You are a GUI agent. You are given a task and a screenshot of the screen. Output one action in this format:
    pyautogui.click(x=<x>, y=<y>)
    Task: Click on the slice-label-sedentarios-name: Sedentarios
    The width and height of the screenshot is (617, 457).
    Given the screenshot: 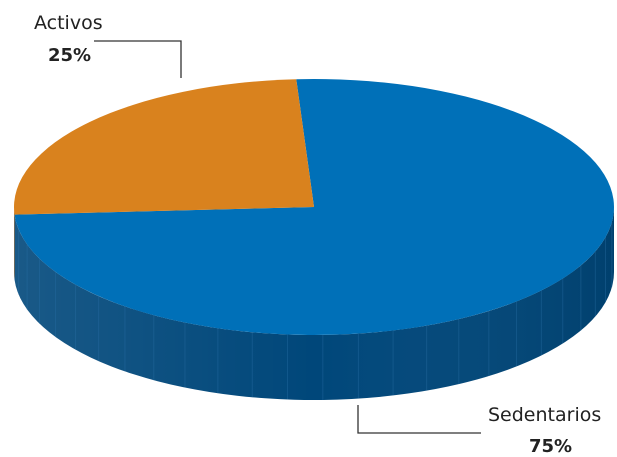 What is the action you would take?
    pyautogui.click(x=545, y=415)
    